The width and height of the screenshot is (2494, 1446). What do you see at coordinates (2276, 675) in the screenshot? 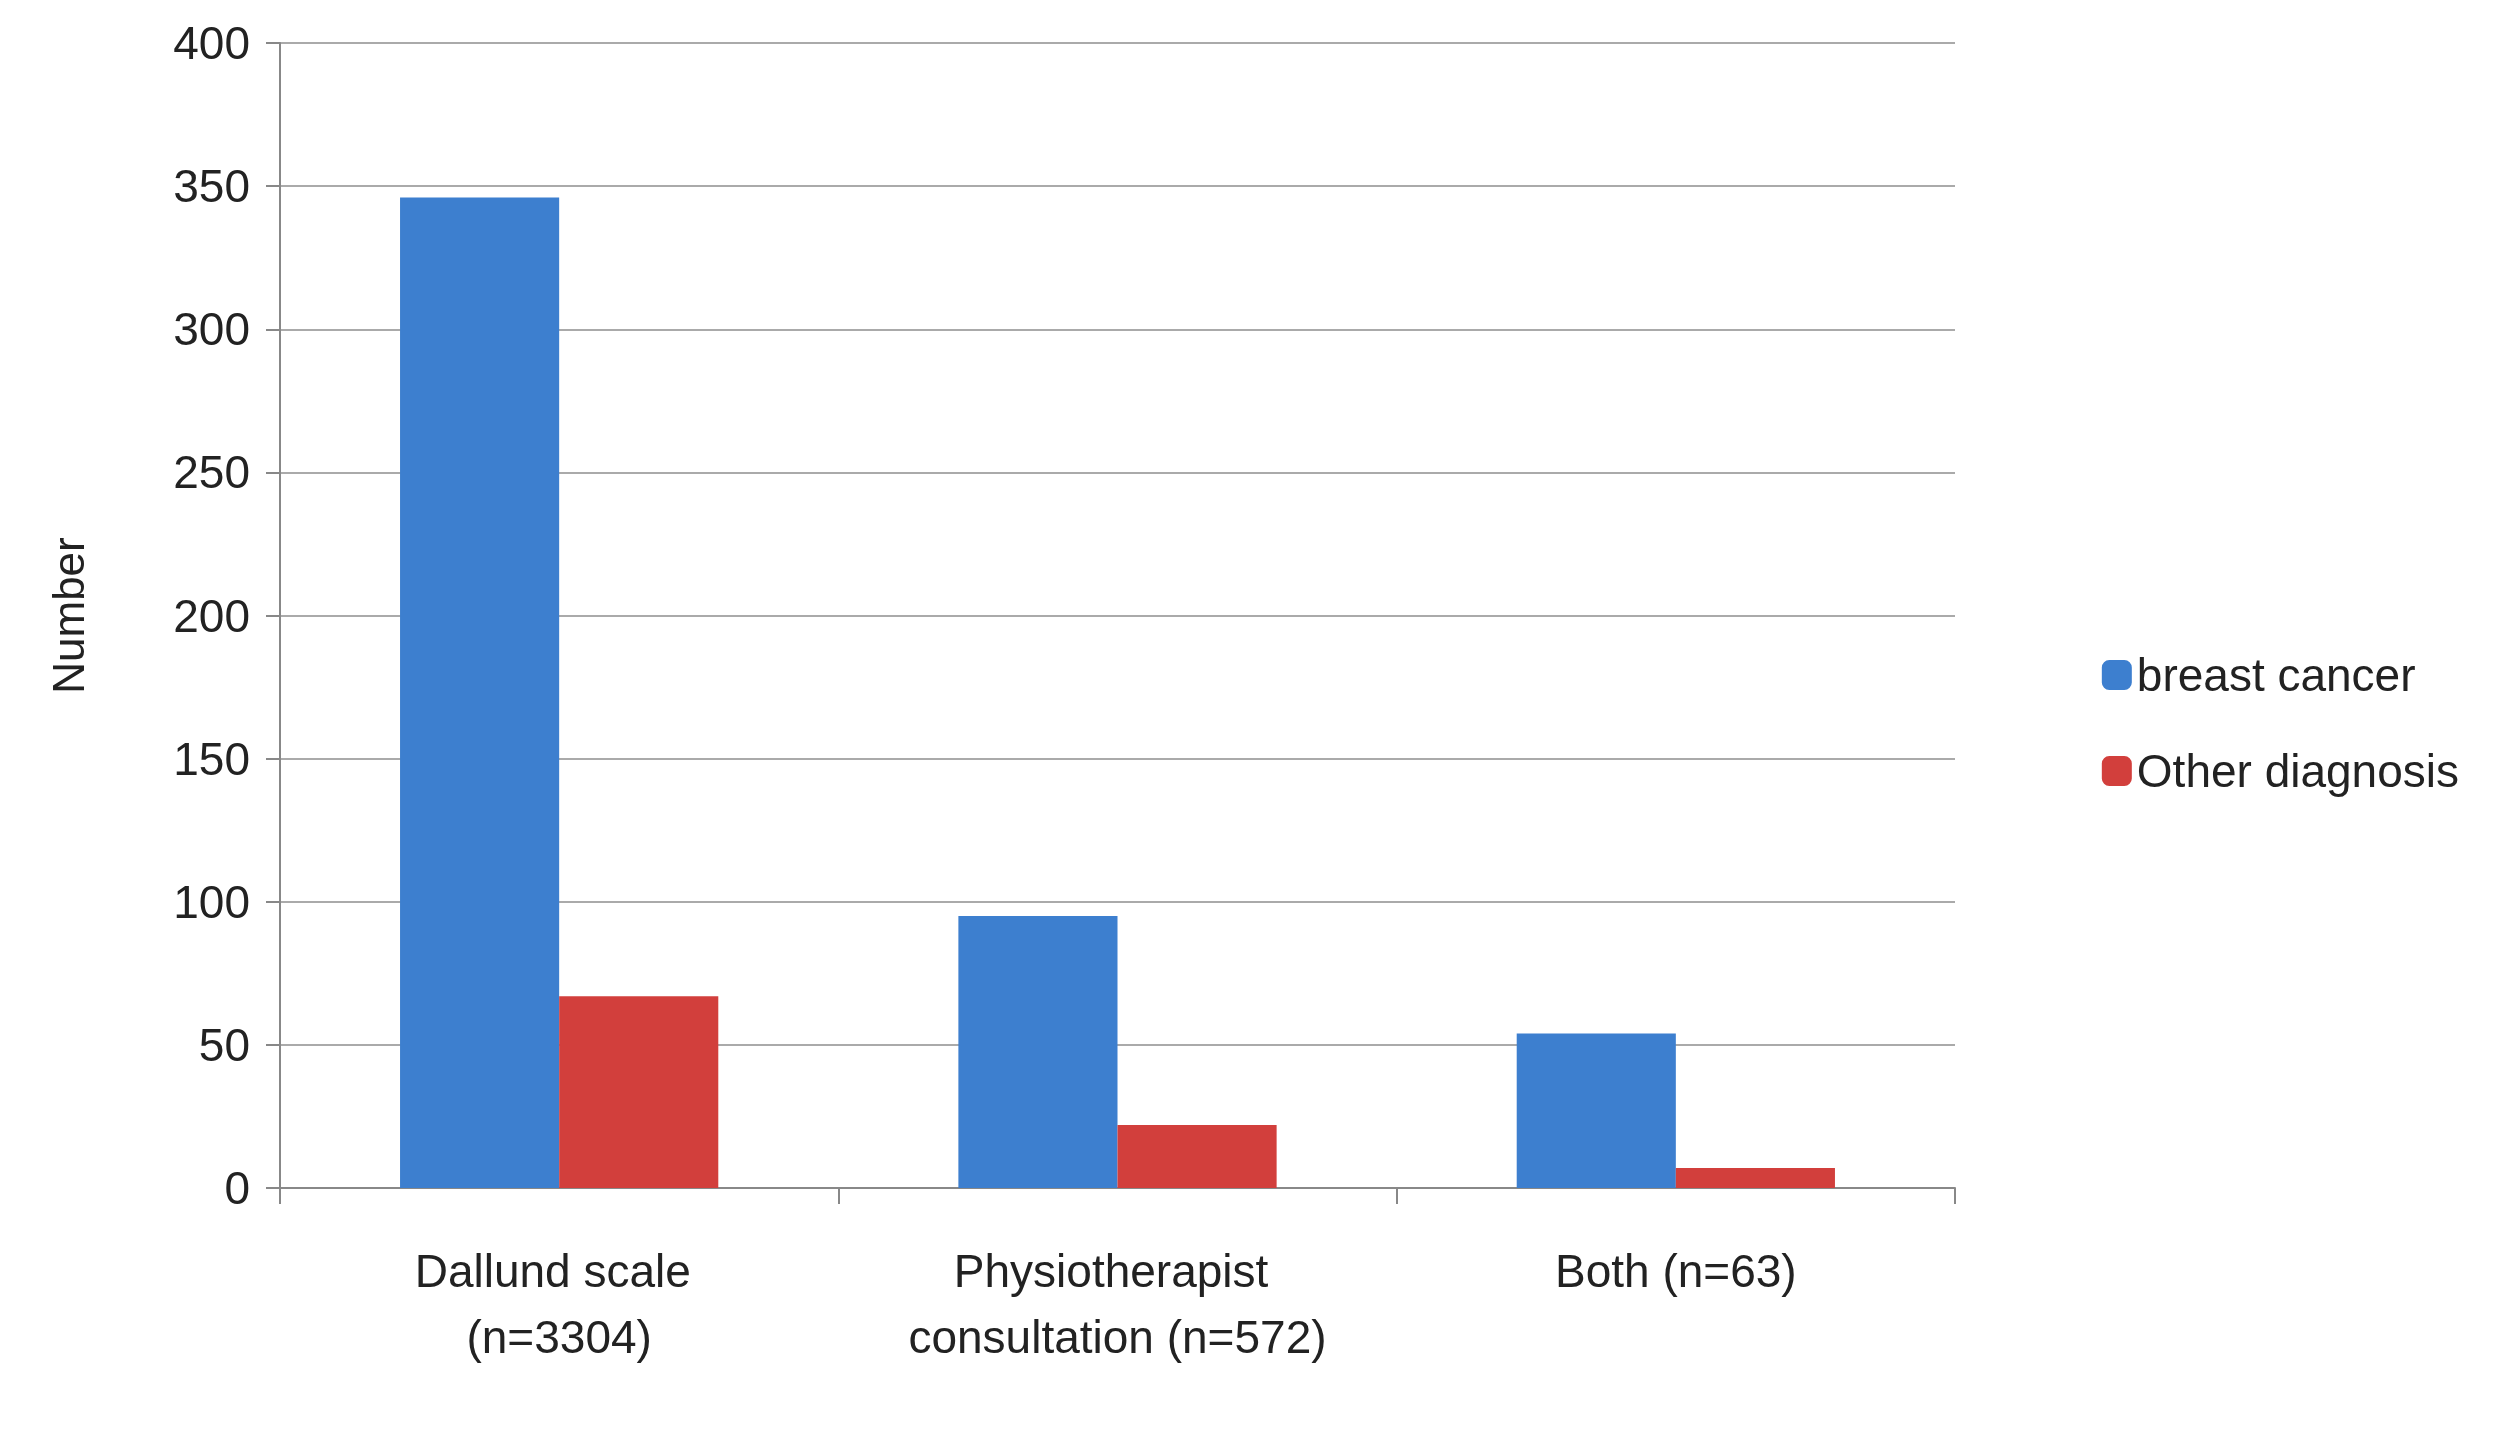
I see `legend-label: breast cancer` at bounding box center [2276, 675].